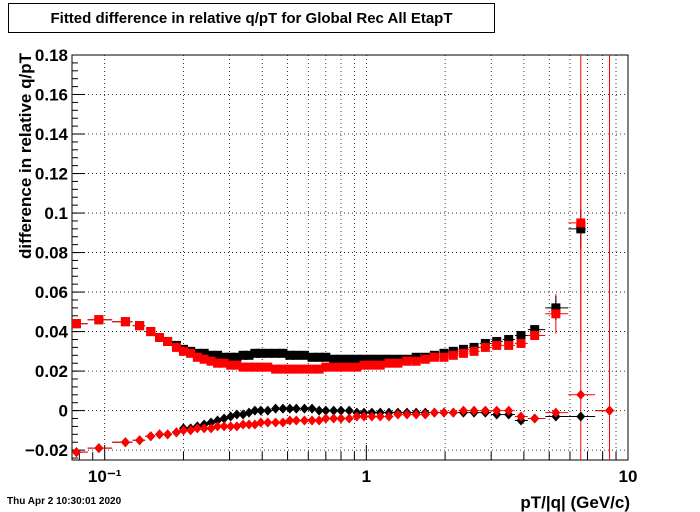  I want to click on y-axis-label: difference in relative q/pT, so click(25, 155).